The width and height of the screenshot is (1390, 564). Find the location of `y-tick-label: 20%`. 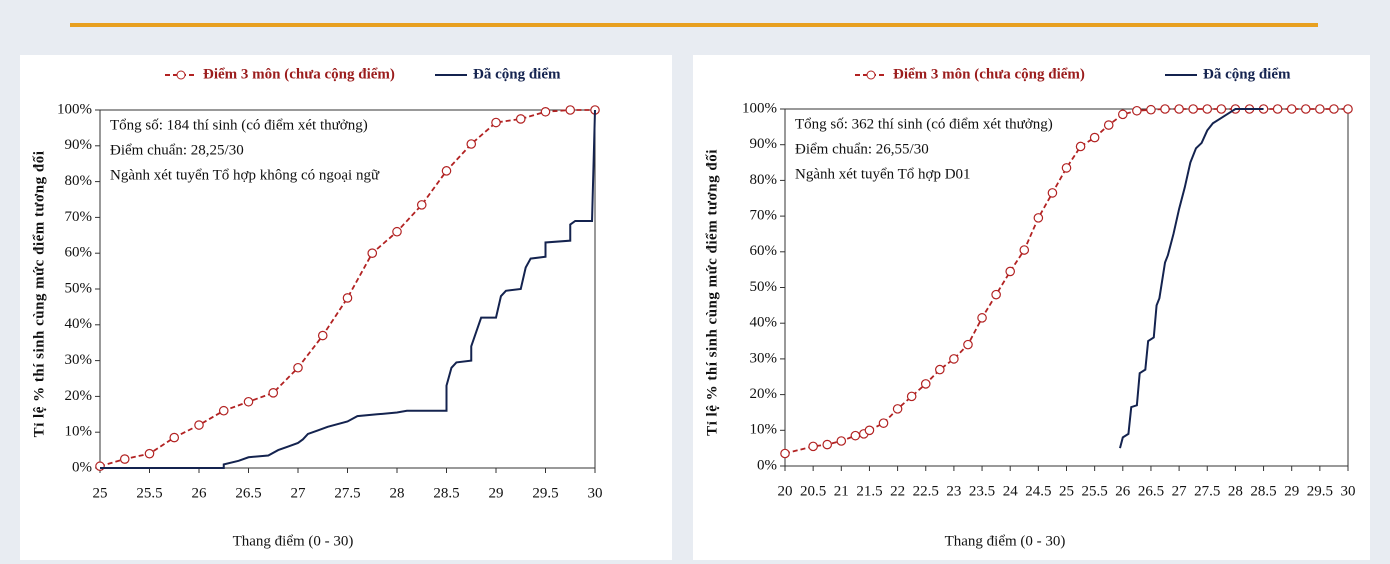

y-tick-label: 20% is located at coordinates (79, 396).